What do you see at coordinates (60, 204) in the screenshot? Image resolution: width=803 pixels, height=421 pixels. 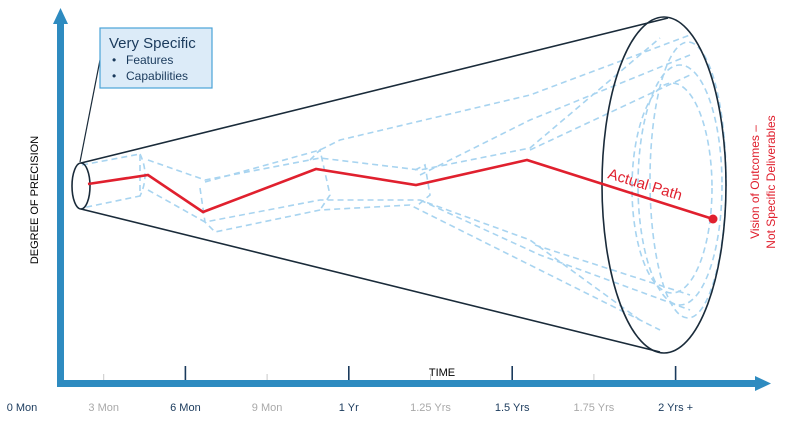 I see `y-axis` at bounding box center [60, 204].